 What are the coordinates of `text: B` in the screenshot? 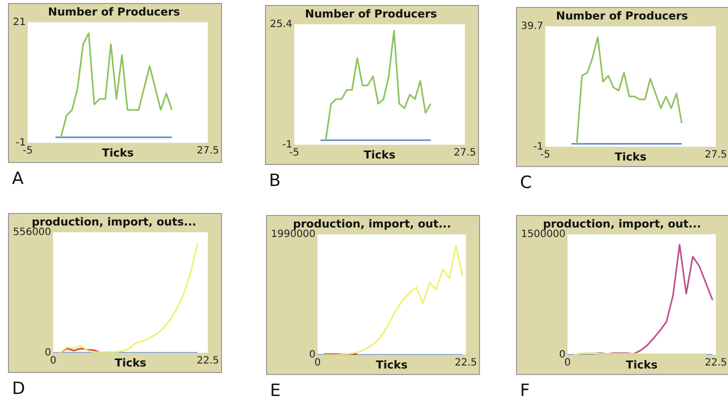 It's located at (275, 181).